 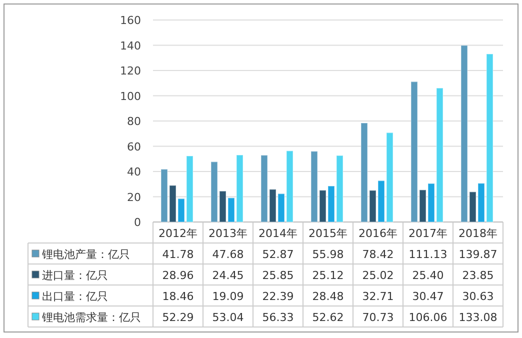 What do you see at coordinates (228, 254) in the screenshot?
I see `data-label: 47.68` at bounding box center [228, 254].